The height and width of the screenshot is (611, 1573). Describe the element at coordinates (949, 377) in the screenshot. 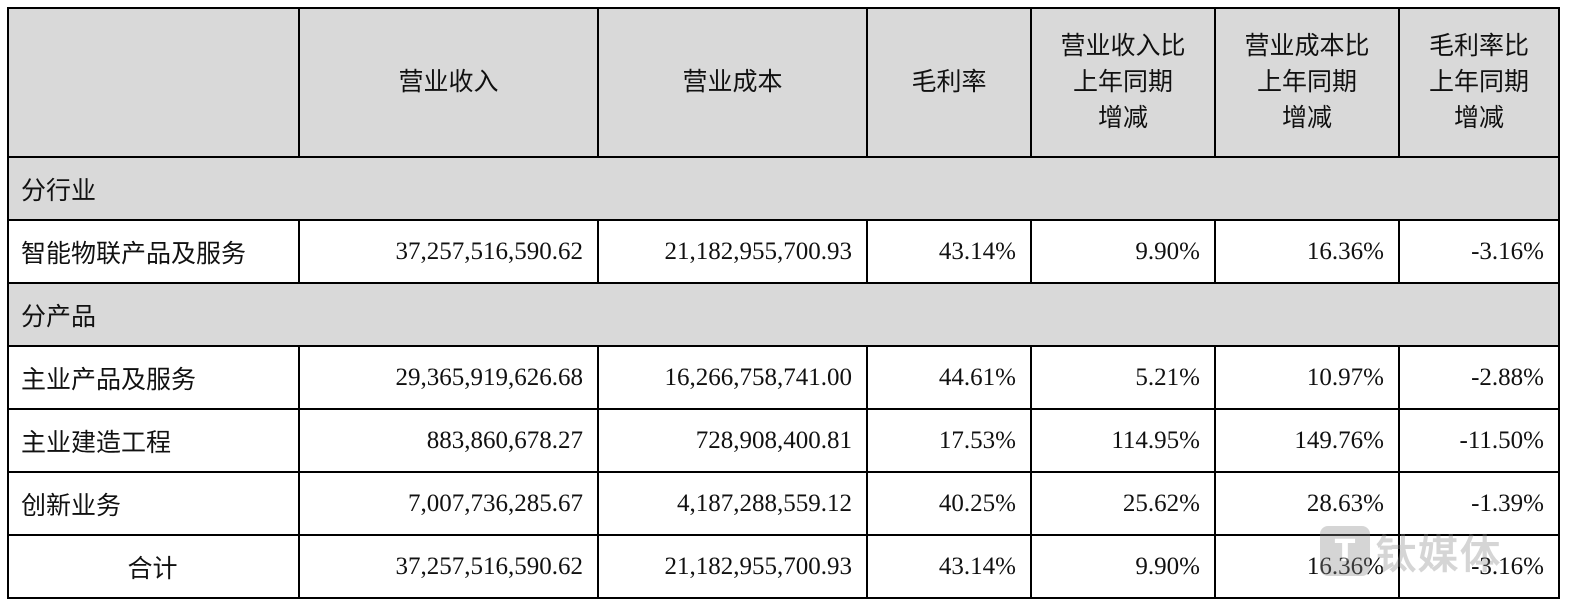

I see `cell-value: 44.61%` at that location.